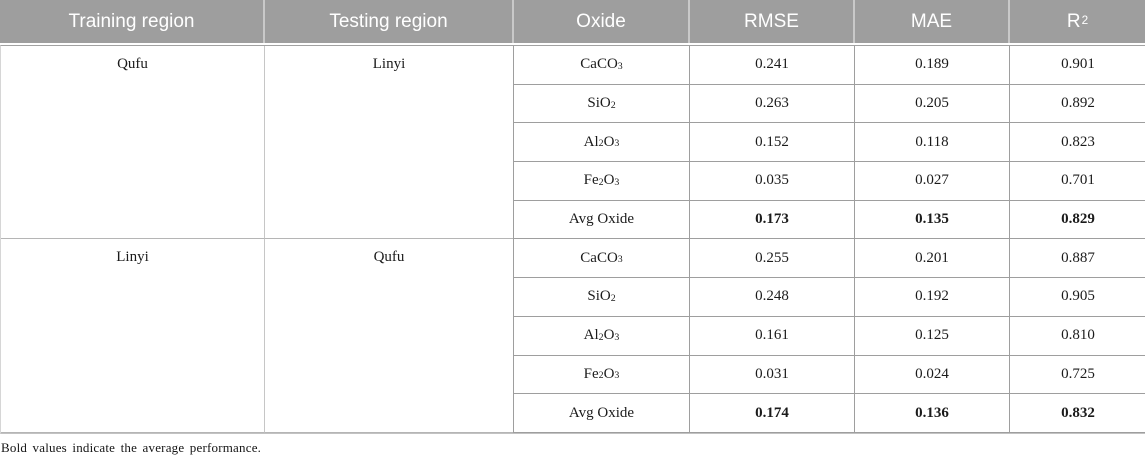 The height and width of the screenshot is (458, 1145). What do you see at coordinates (931, 181) in the screenshot?
I see `mae-value: 0.027` at bounding box center [931, 181].